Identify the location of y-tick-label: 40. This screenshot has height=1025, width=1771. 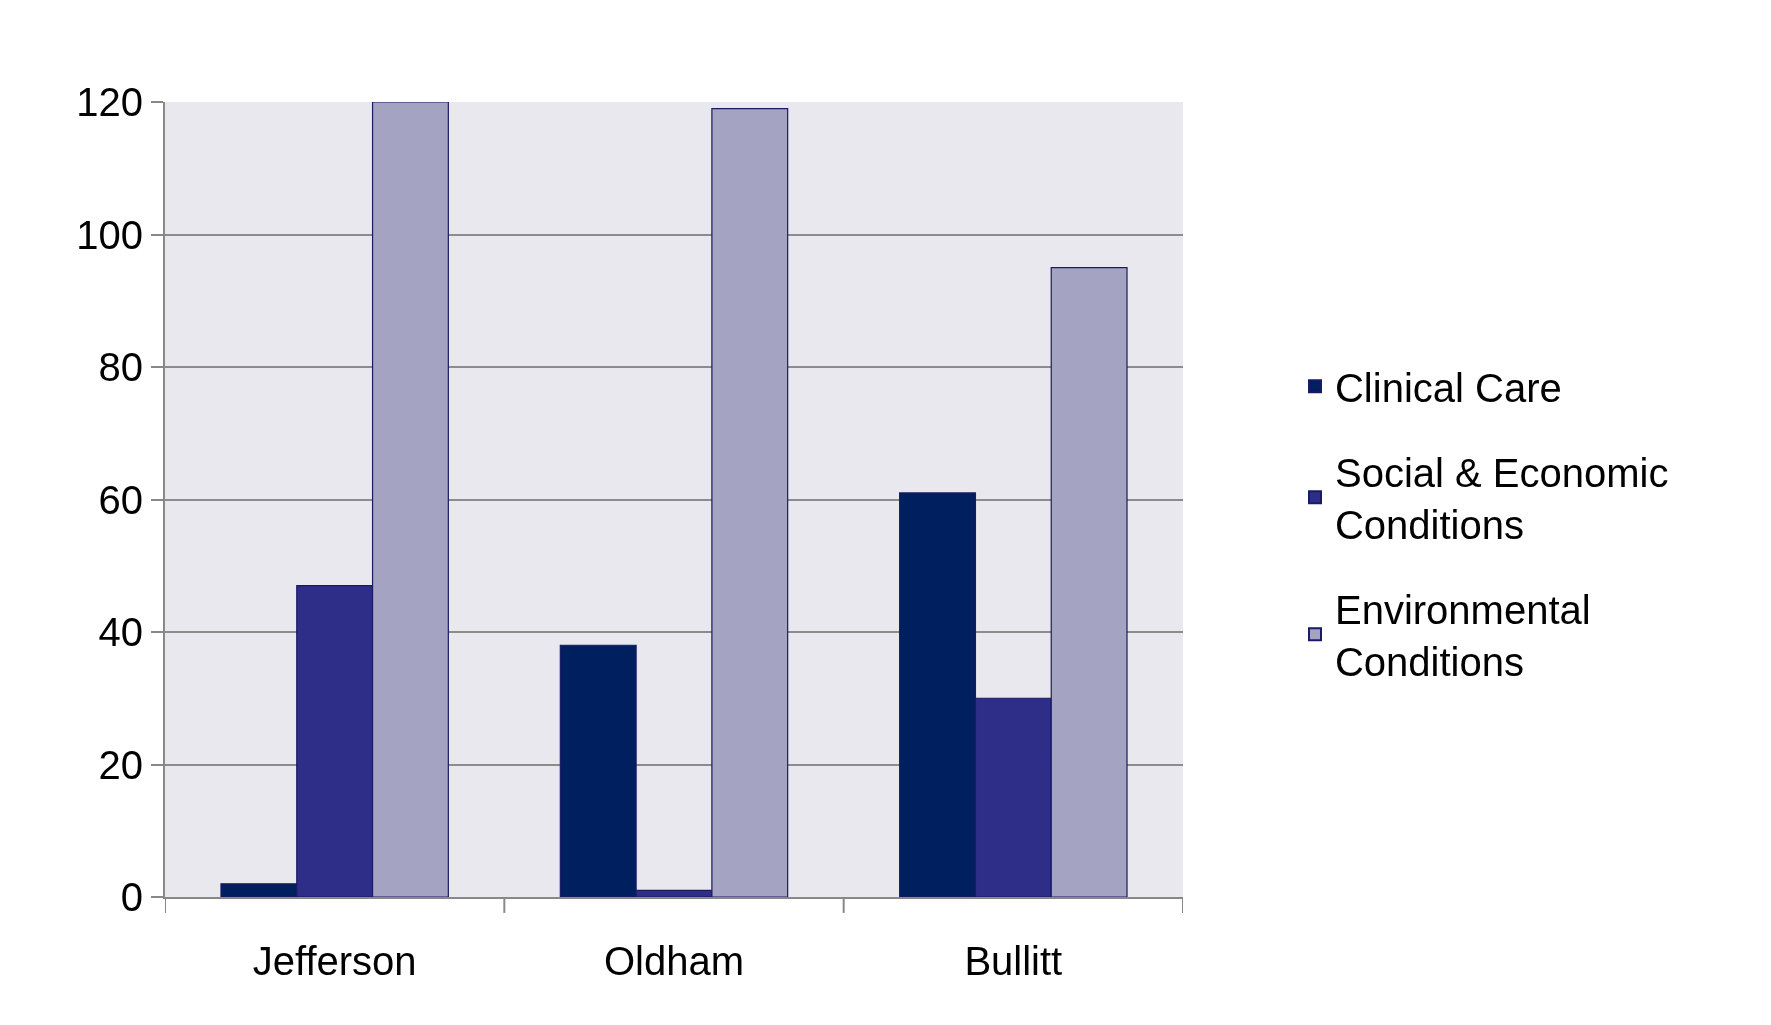
(120, 632).